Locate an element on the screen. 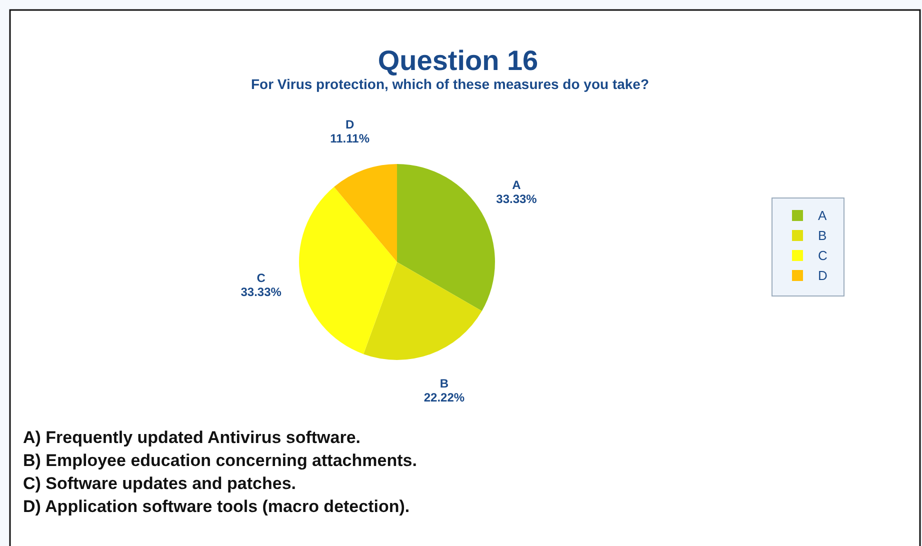 Image resolution: width=922 pixels, height=546 pixels. text: C) Software updates and patches. is located at coordinates (159, 483).